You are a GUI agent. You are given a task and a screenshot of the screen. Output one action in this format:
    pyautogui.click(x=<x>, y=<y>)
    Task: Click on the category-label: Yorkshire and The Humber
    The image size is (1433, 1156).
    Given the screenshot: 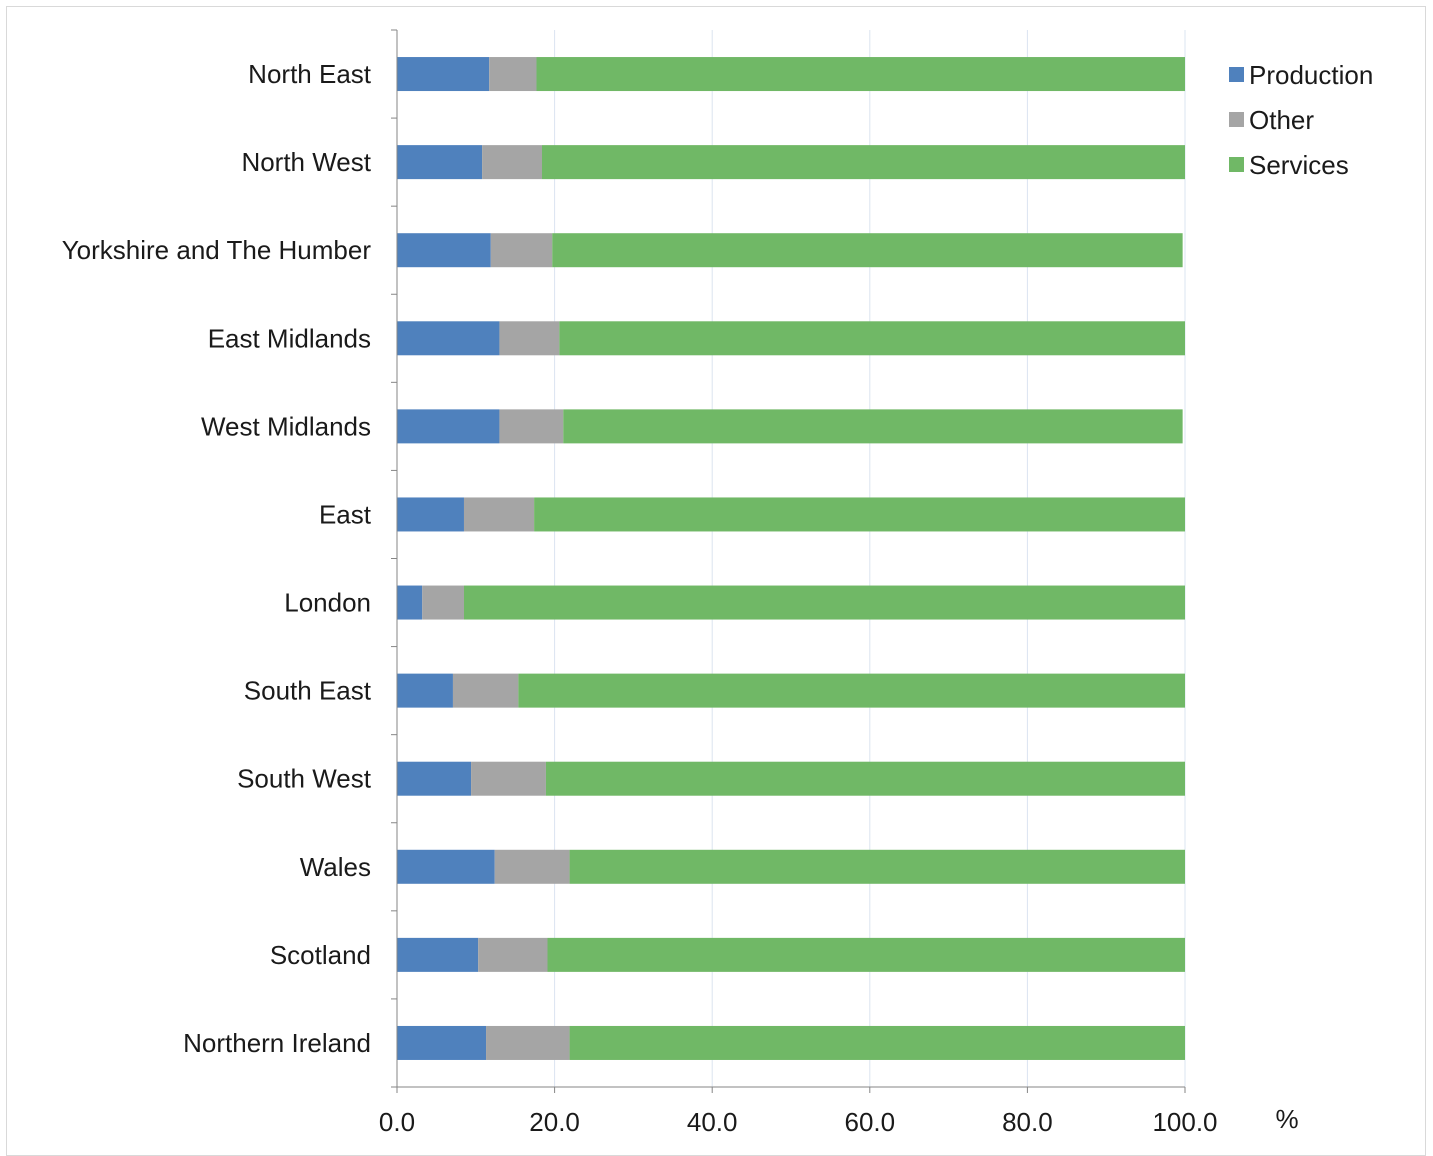 What is the action you would take?
    pyautogui.click(x=217, y=250)
    